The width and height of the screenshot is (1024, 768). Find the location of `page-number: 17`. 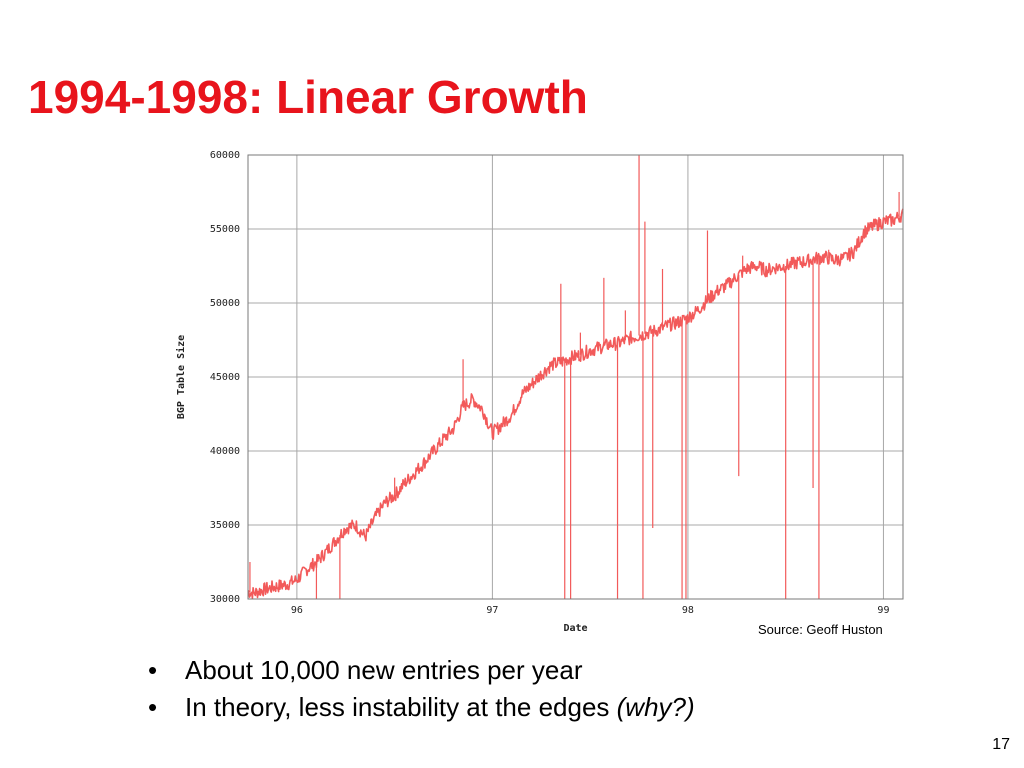

page-number: 17 is located at coordinates (1001, 744).